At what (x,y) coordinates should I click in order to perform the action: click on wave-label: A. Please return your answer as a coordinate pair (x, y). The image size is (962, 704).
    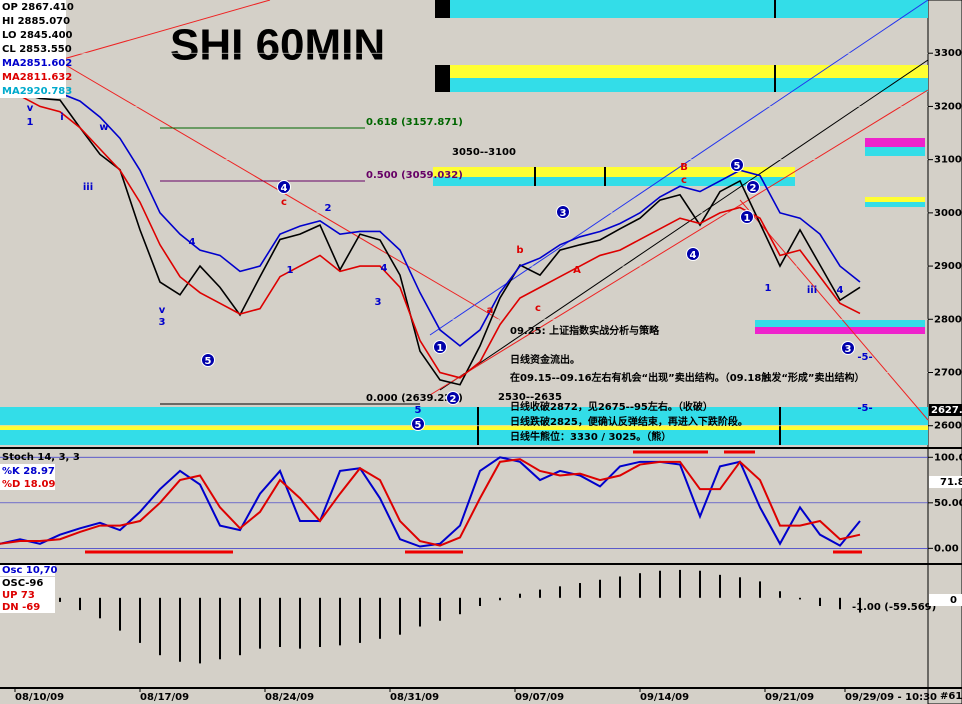
    Looking at the image, I should click on (577, 270).